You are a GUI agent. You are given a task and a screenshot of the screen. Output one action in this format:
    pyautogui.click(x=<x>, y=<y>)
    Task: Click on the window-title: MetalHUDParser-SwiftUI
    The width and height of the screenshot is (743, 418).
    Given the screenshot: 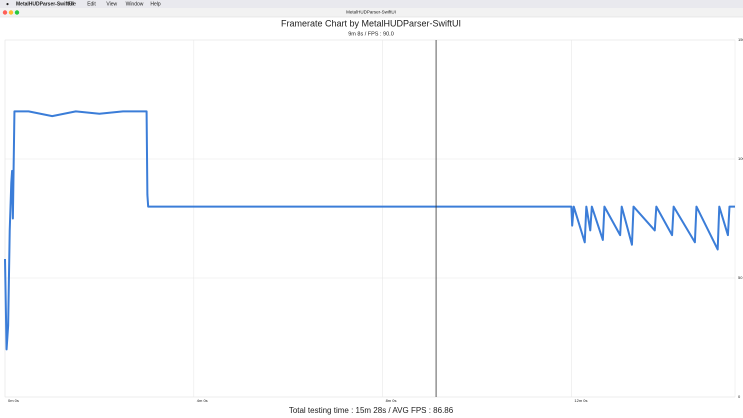 What is the action you would take?
    pyautogui.click(x=371, y=12)
    